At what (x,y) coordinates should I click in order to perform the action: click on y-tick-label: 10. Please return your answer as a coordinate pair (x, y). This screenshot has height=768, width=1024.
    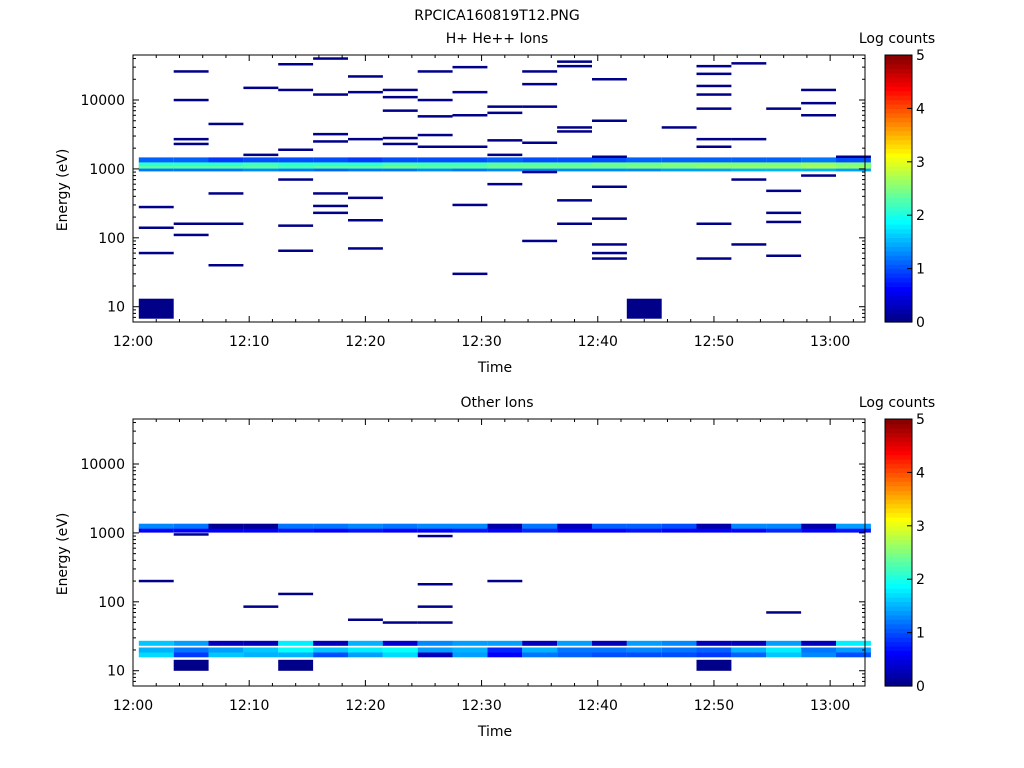
    Looking at the image, I should click on (116, 672).